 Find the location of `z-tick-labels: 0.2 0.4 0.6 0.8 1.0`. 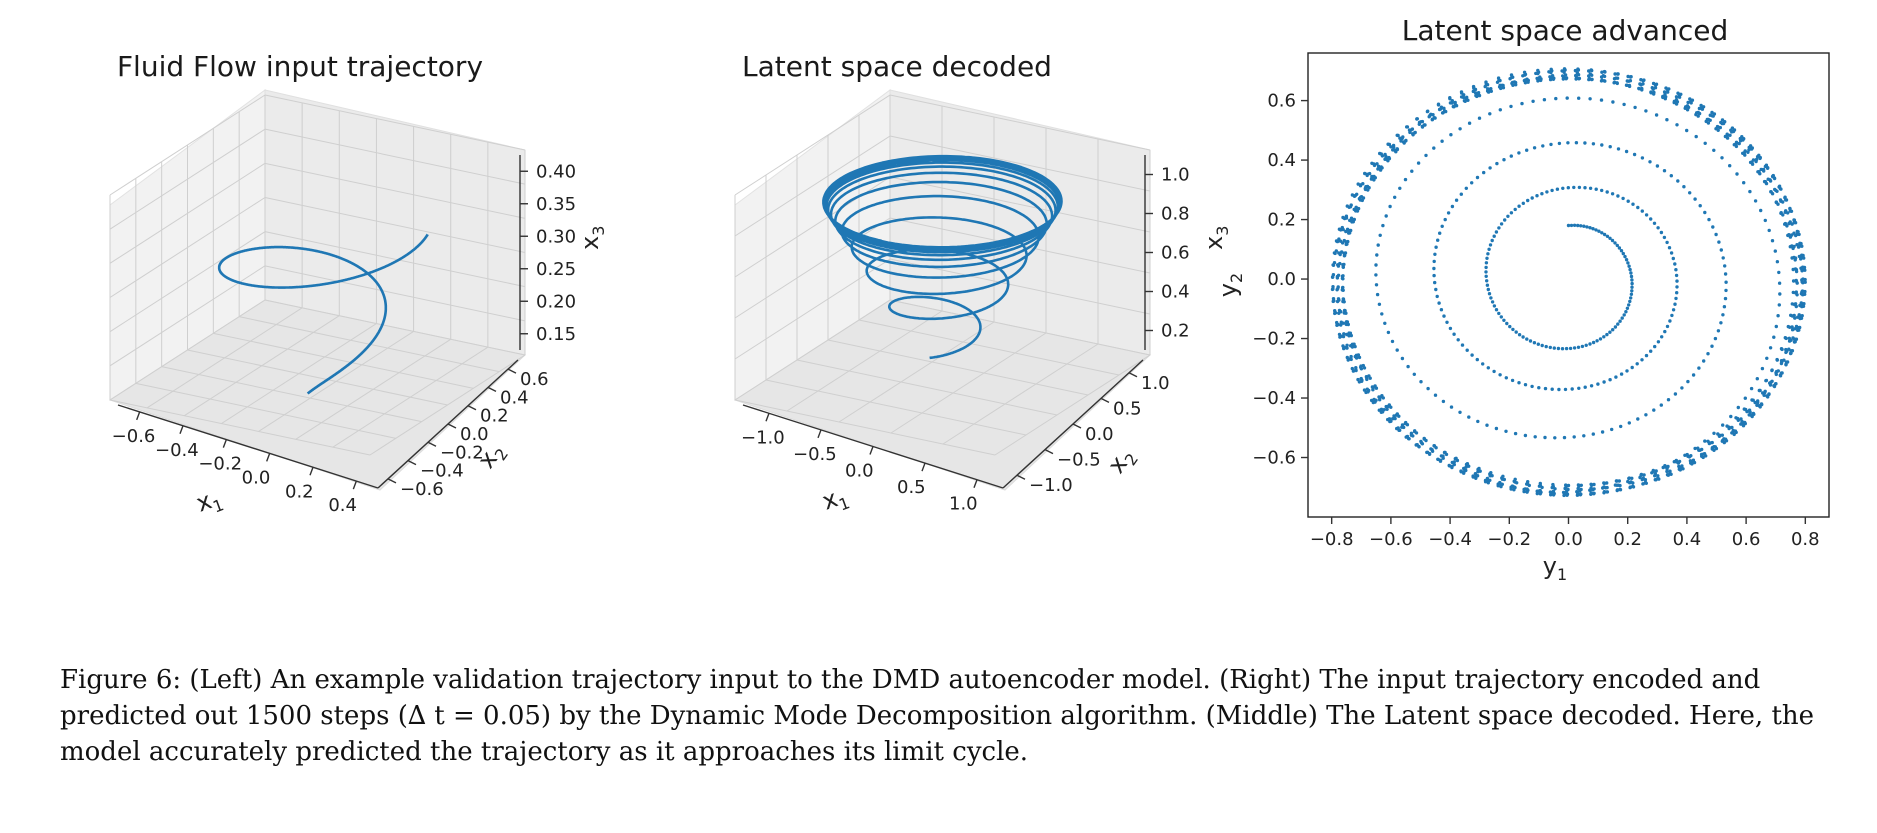

z-tick-labels: 0.2 0.4 0.6 0.8 1.0 is located at coordinates (1167, 253).